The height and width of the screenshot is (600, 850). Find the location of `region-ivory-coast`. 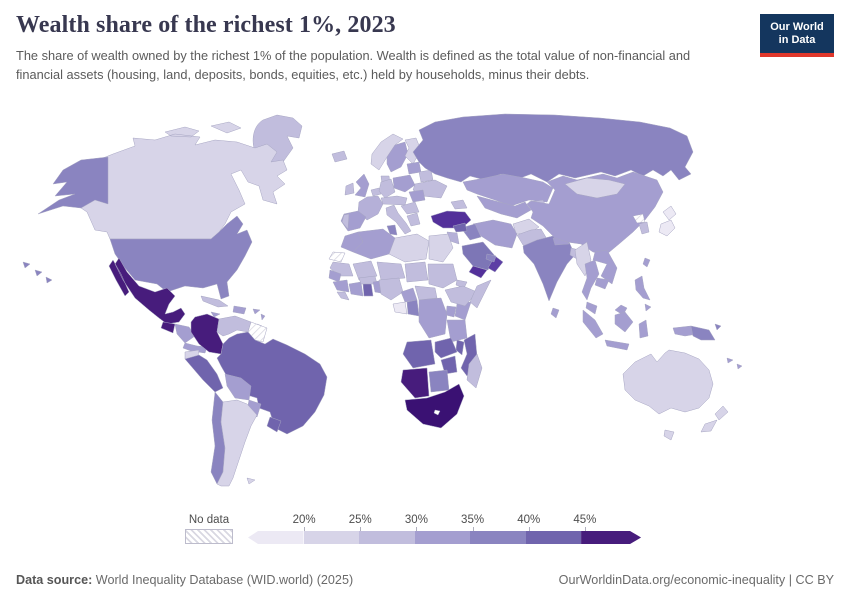

region-ivory-coast is located at coordinates (356, 289).